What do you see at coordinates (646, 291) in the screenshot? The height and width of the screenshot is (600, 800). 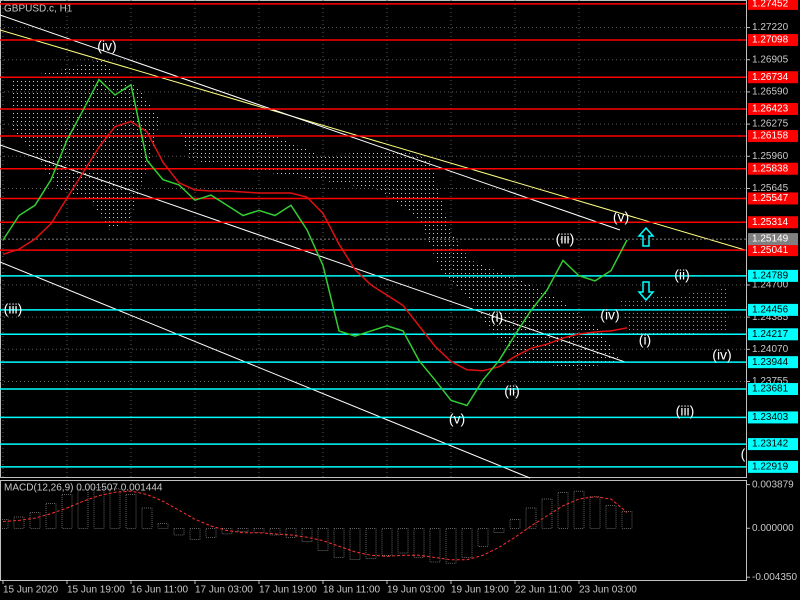 I see `down-arrow` at bounding box center [646, 291].